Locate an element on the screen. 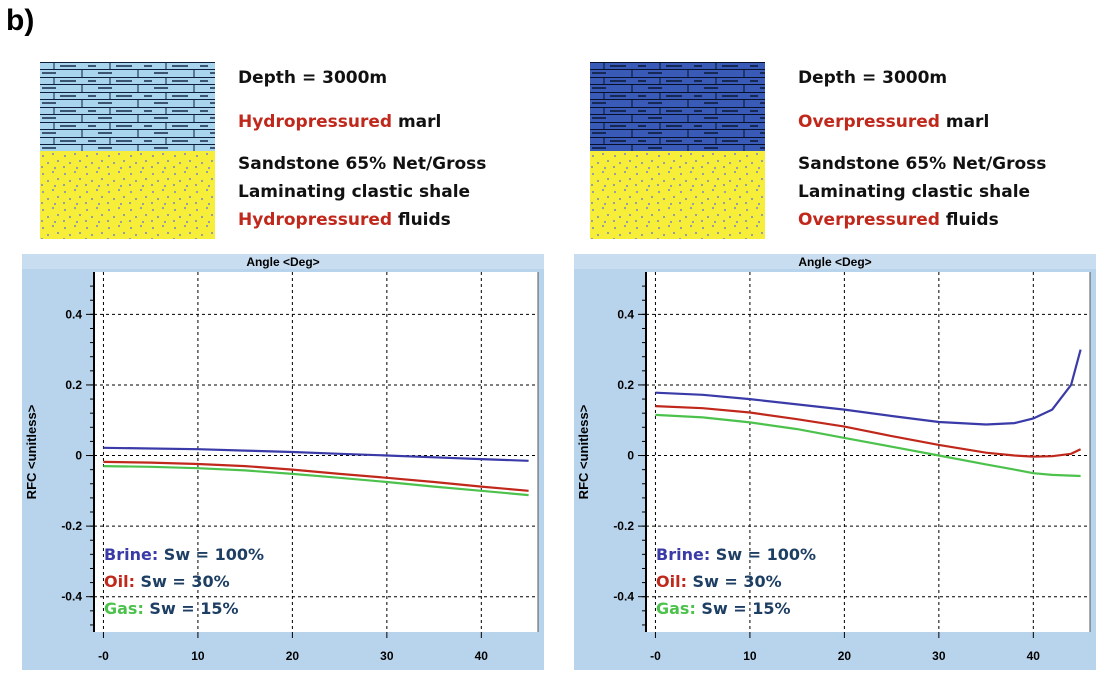  marl-label: Hydropressured marl is located at coordinates (339, 122).